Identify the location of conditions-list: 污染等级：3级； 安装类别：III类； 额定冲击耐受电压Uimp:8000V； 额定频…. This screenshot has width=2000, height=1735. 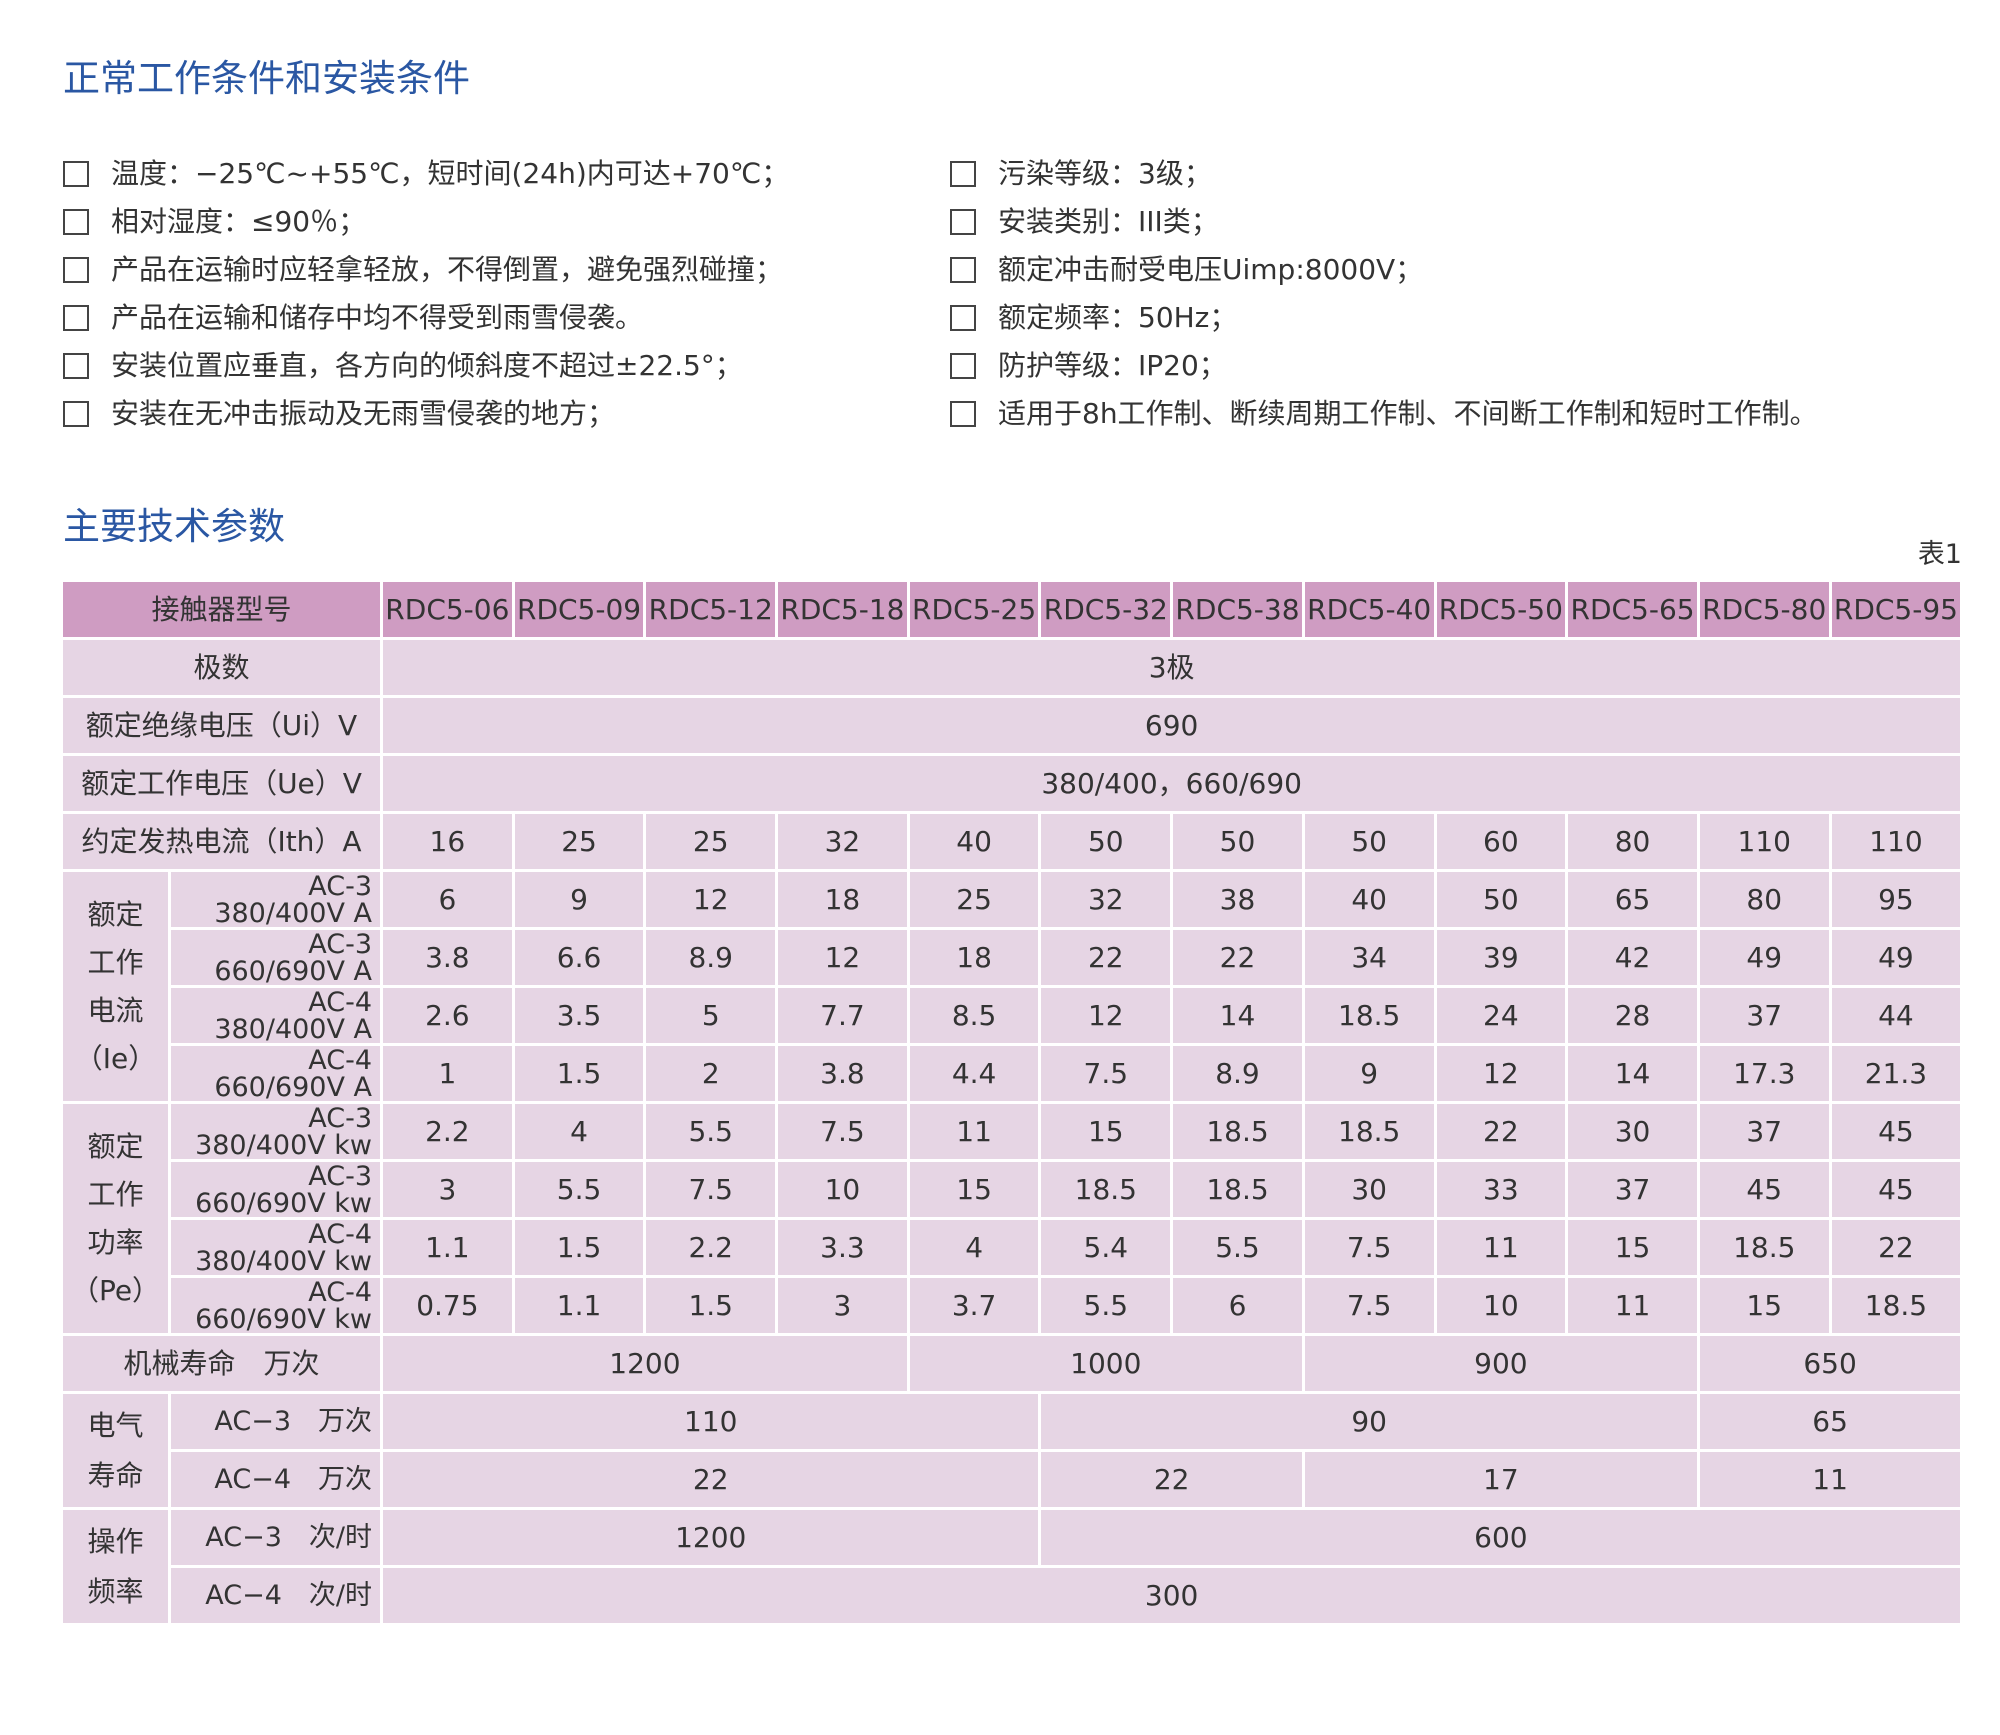
(1384, 294).